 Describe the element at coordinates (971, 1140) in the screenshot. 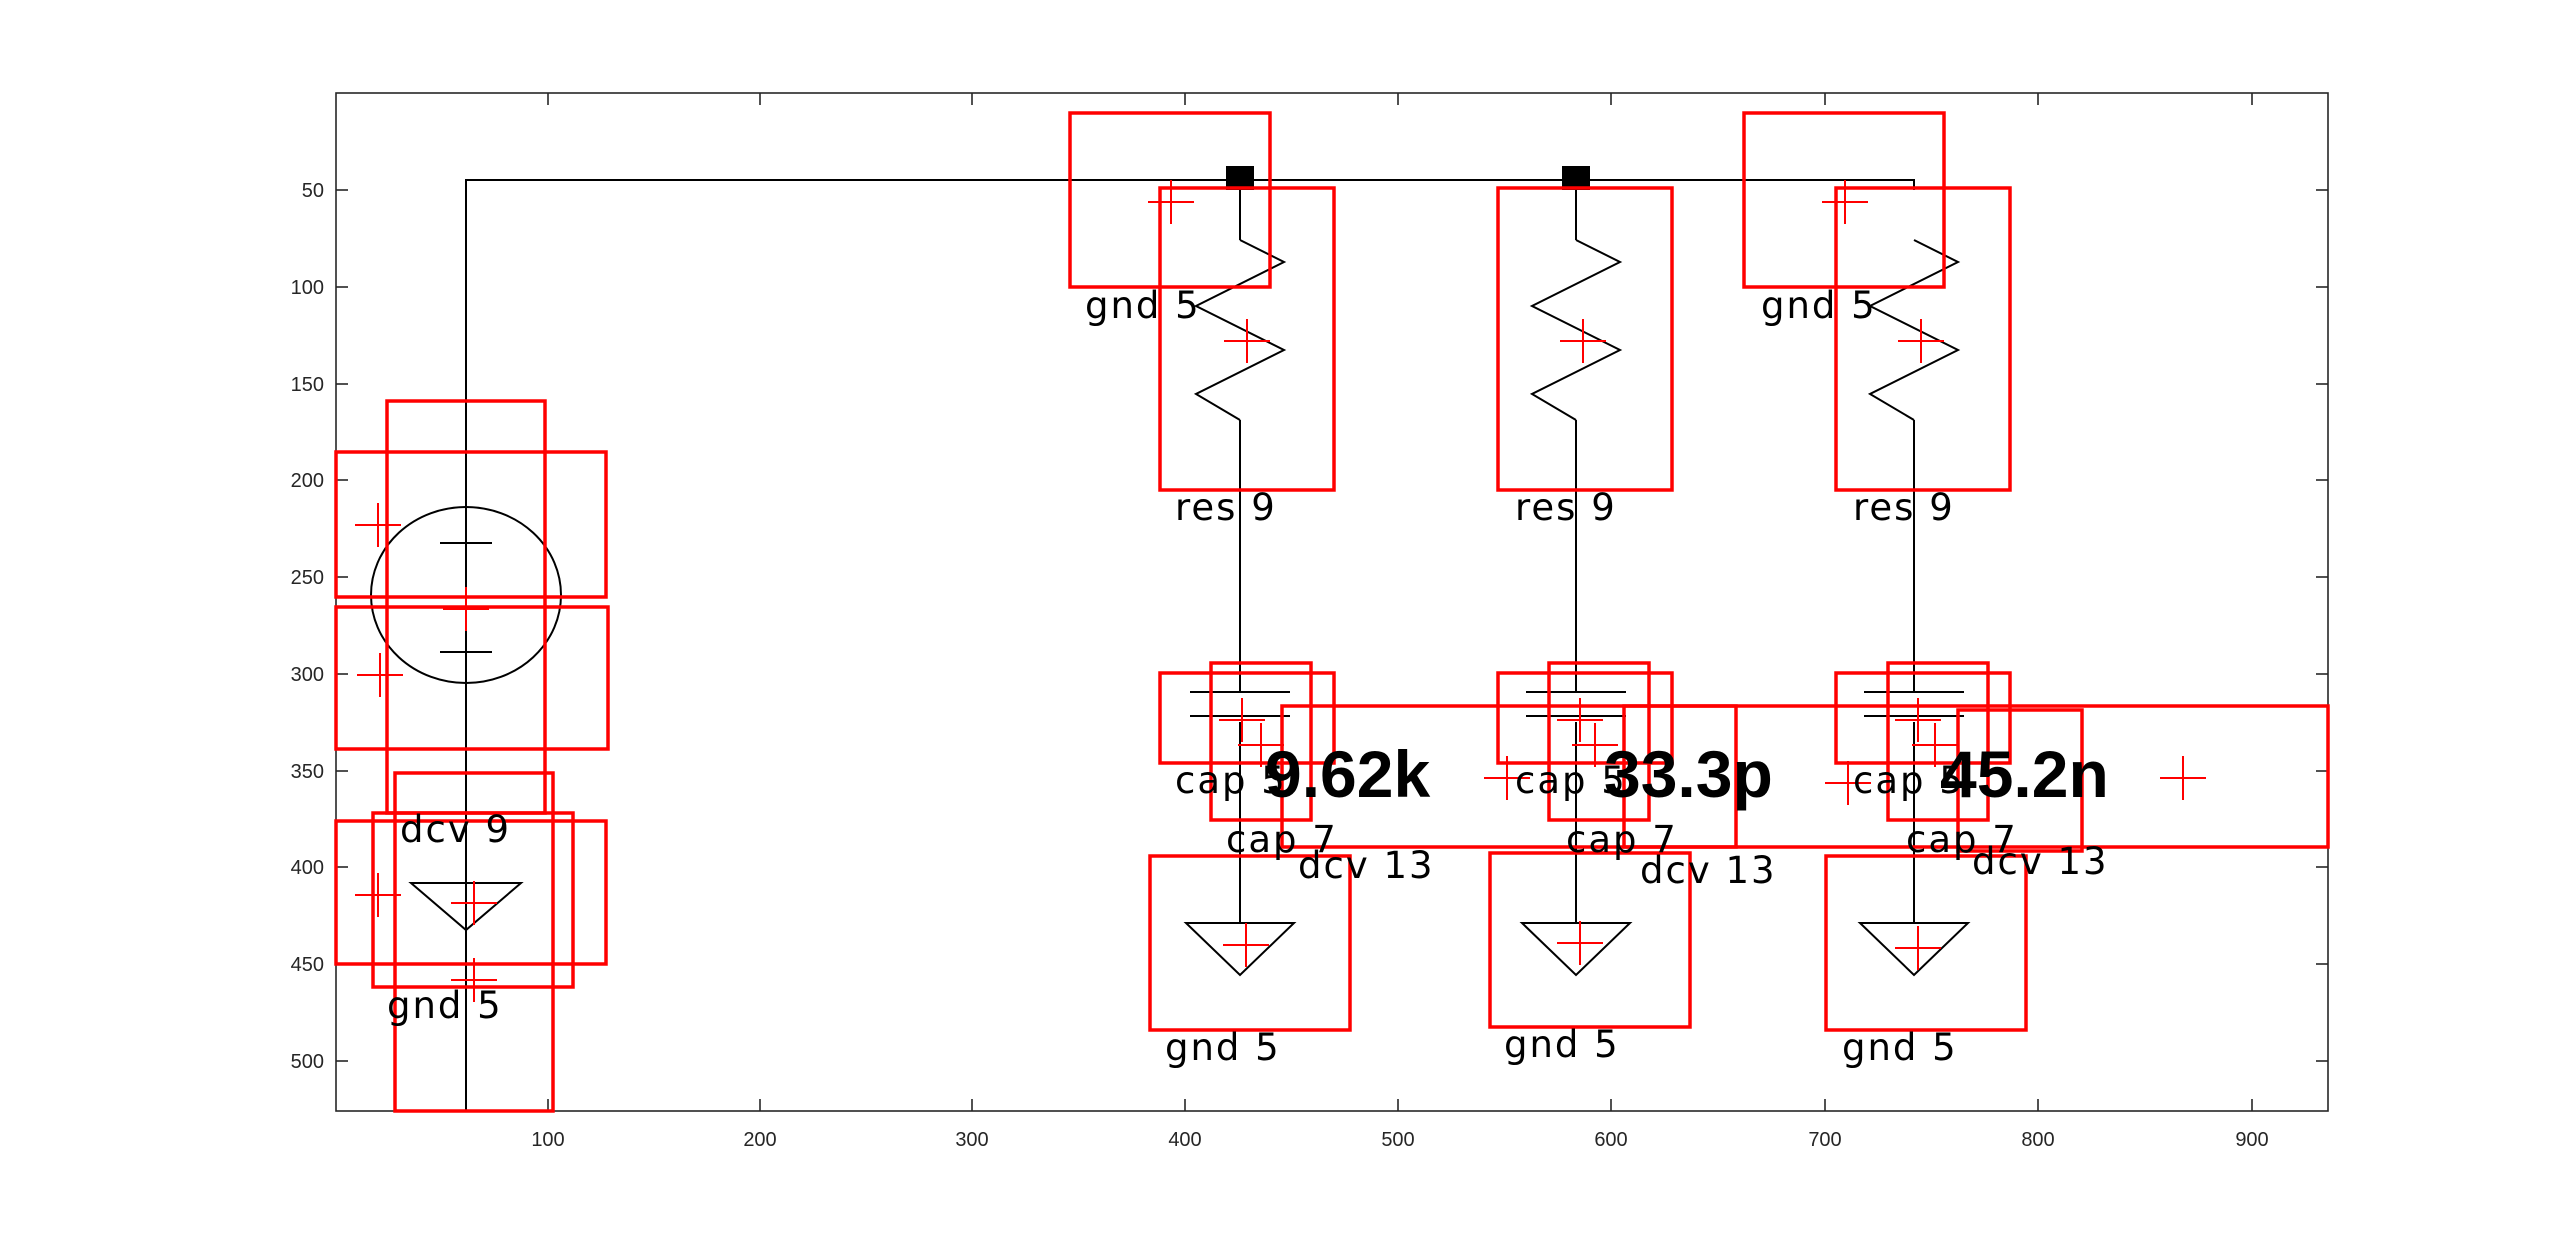

I see `x-tick-label: 300` at that location.